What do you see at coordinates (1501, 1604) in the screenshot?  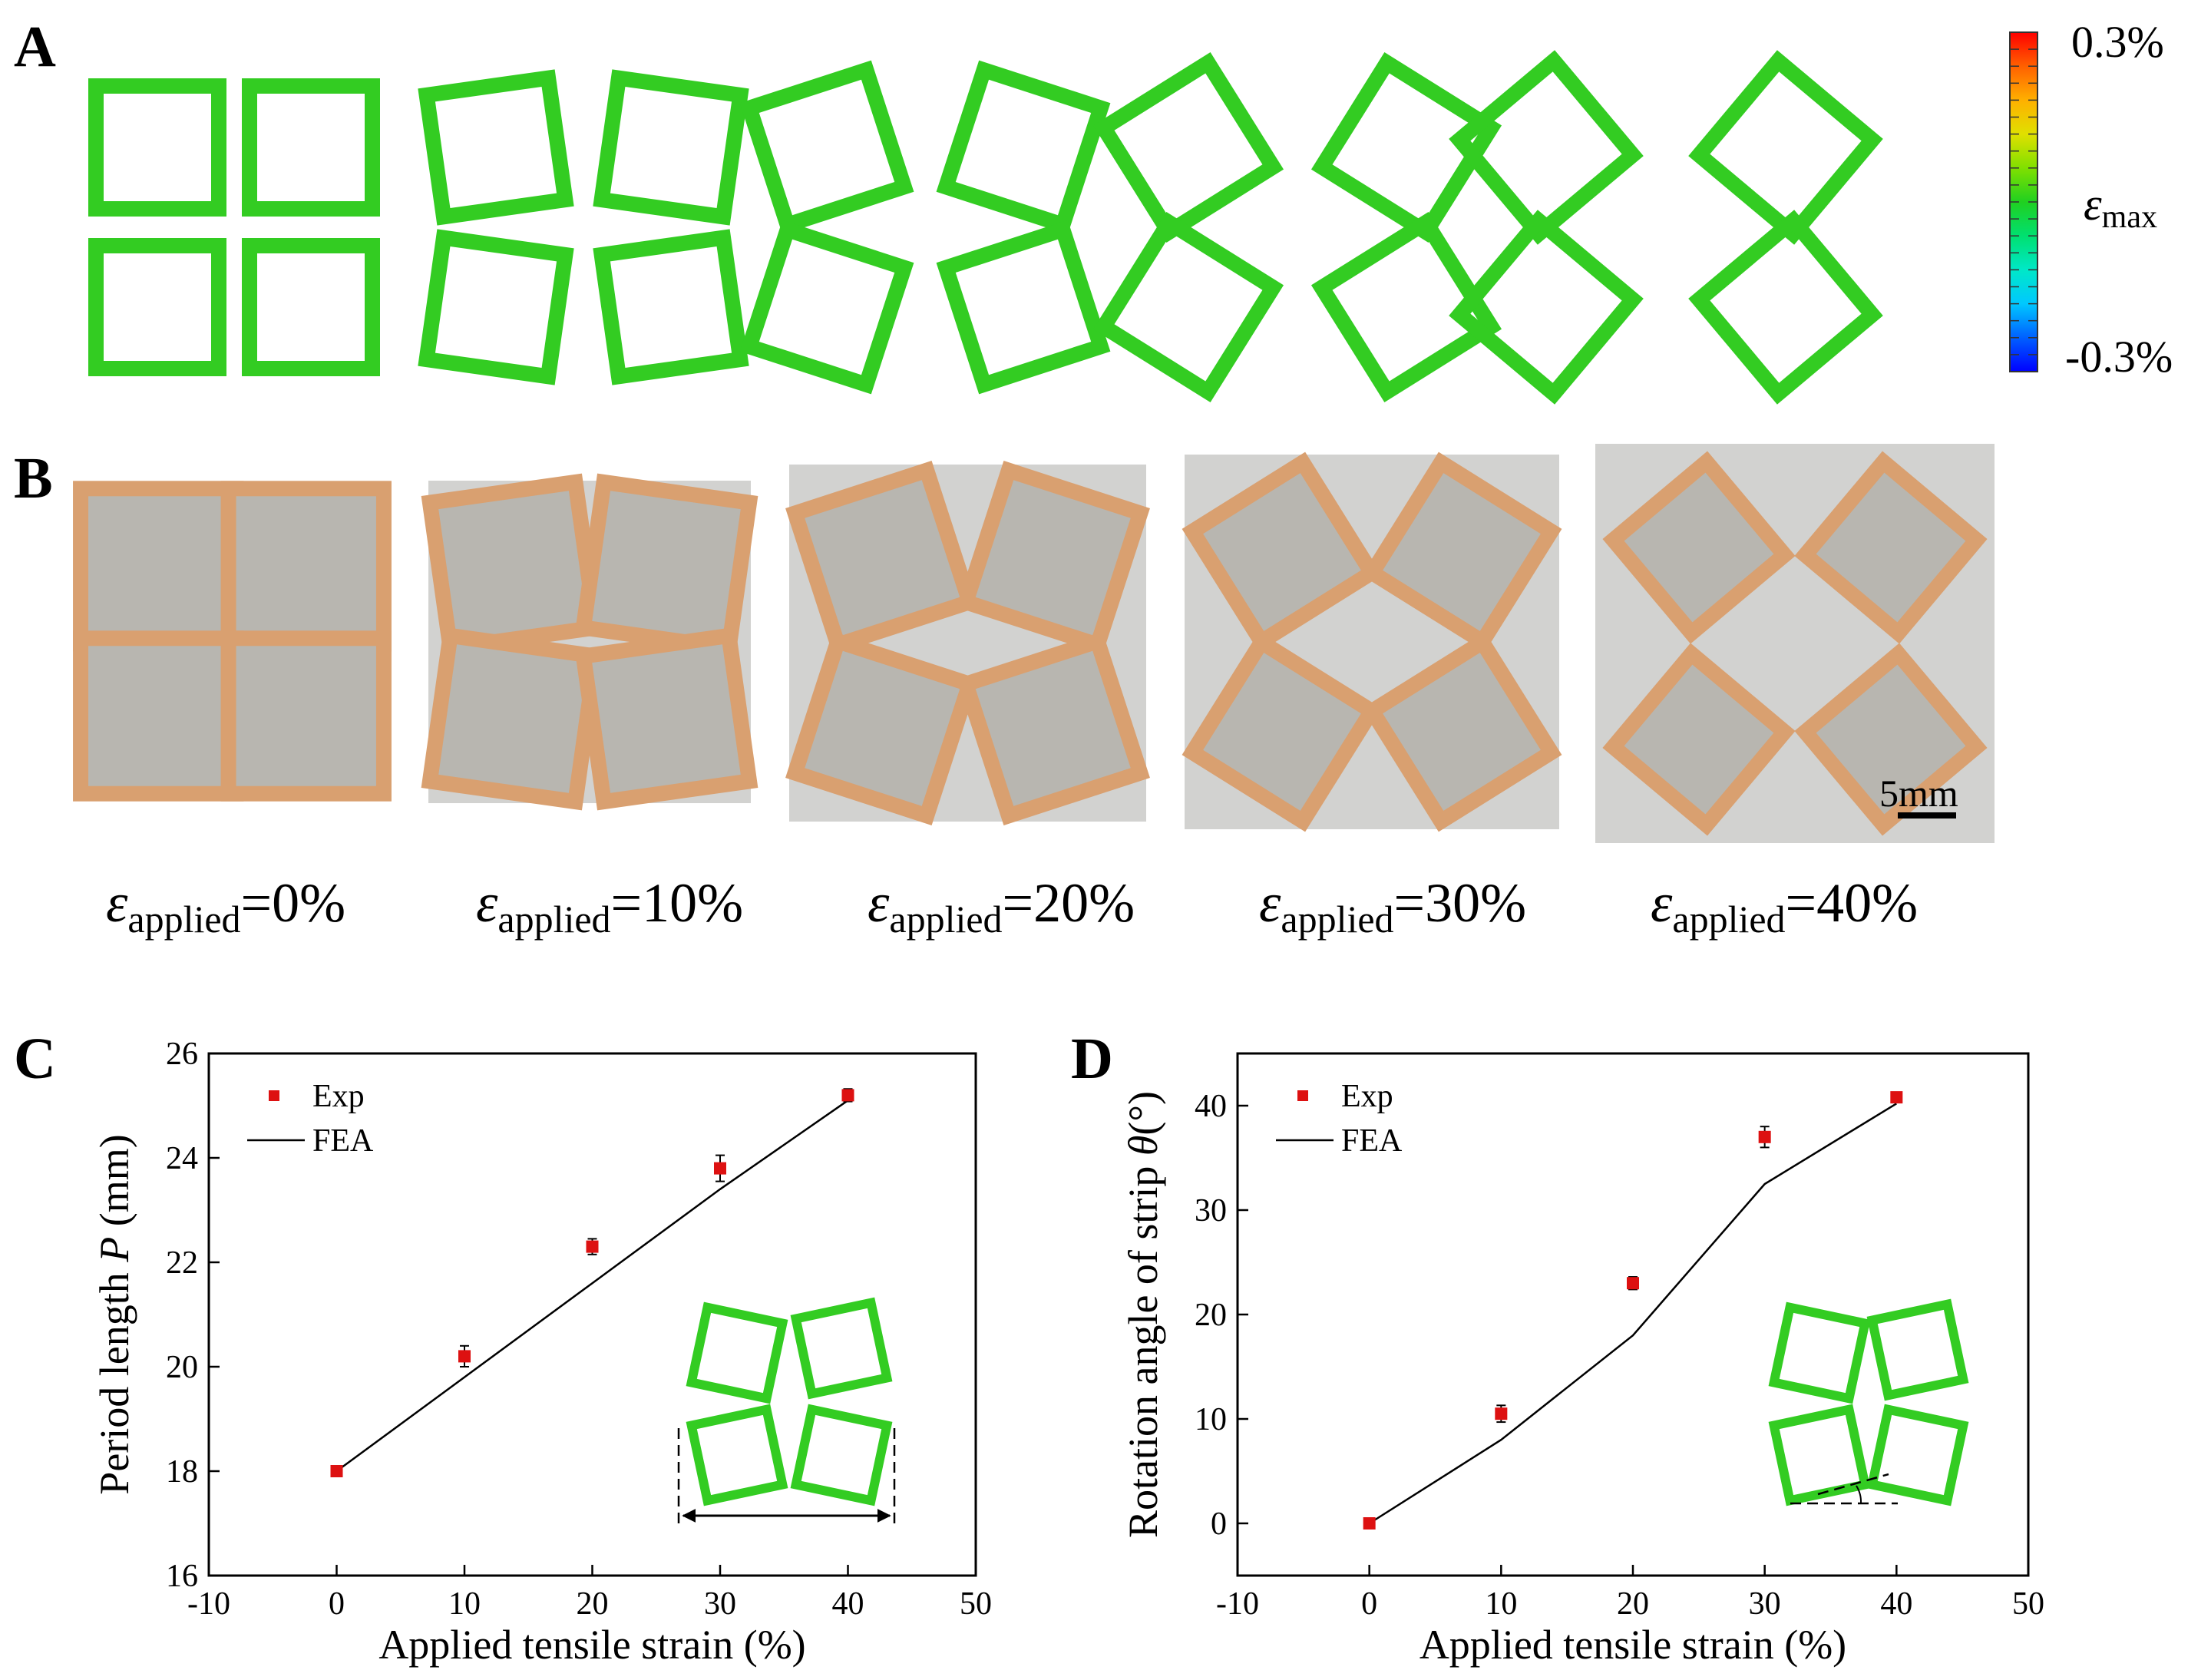 I see `chart-d-xtick-label: 10` at bounding box center [1501, 1604].